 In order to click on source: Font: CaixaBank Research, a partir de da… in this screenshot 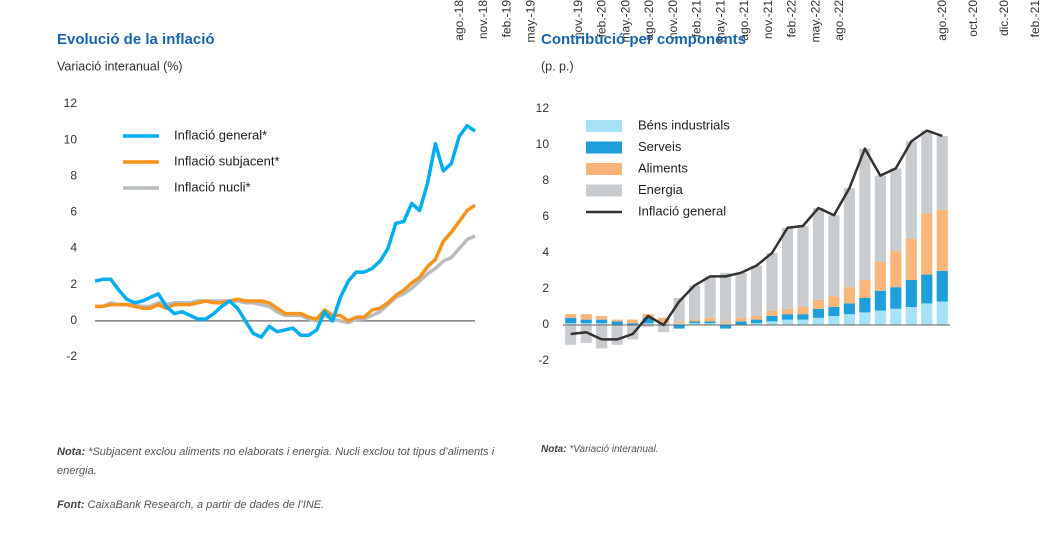, I will do `click(277, 505)`.